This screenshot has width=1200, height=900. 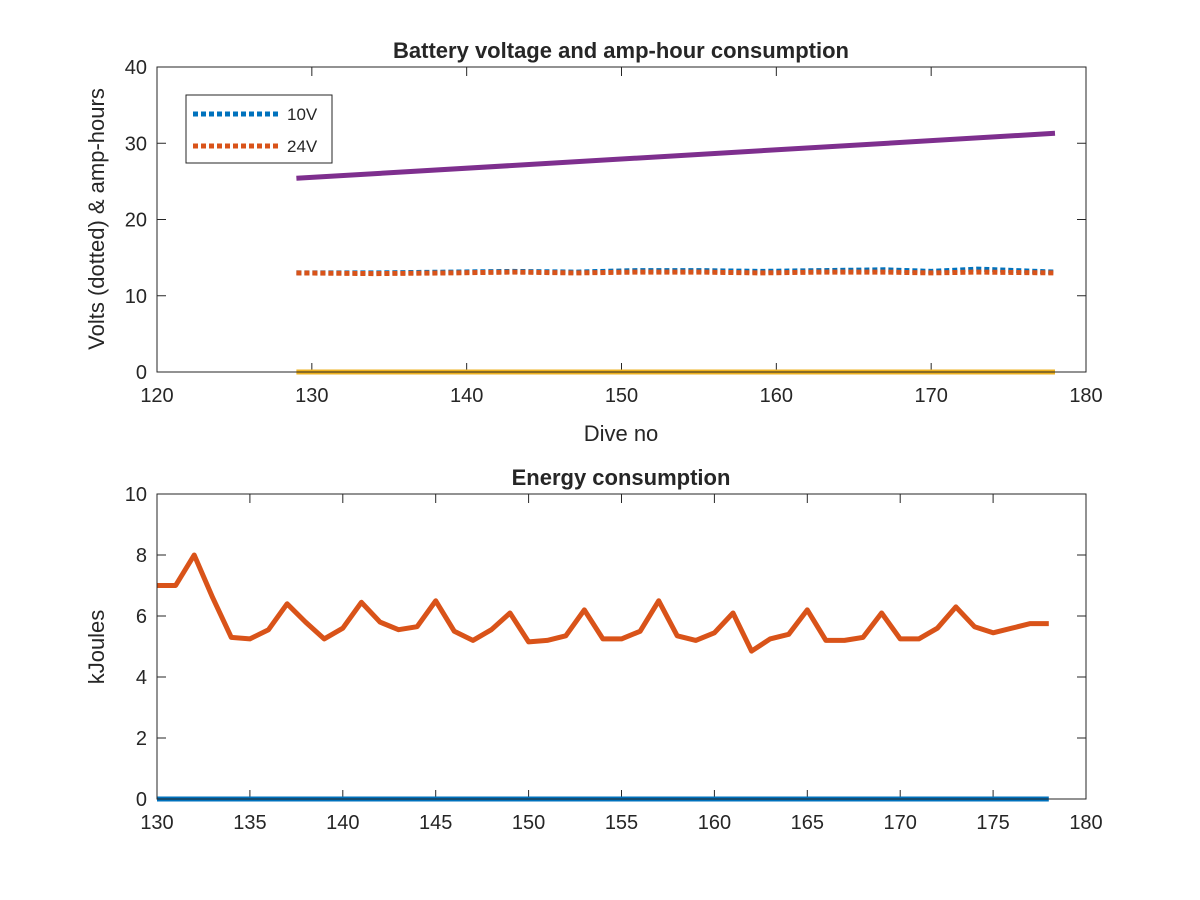 I want to click on y-tick-label: 6, so click(x=141, y=617).